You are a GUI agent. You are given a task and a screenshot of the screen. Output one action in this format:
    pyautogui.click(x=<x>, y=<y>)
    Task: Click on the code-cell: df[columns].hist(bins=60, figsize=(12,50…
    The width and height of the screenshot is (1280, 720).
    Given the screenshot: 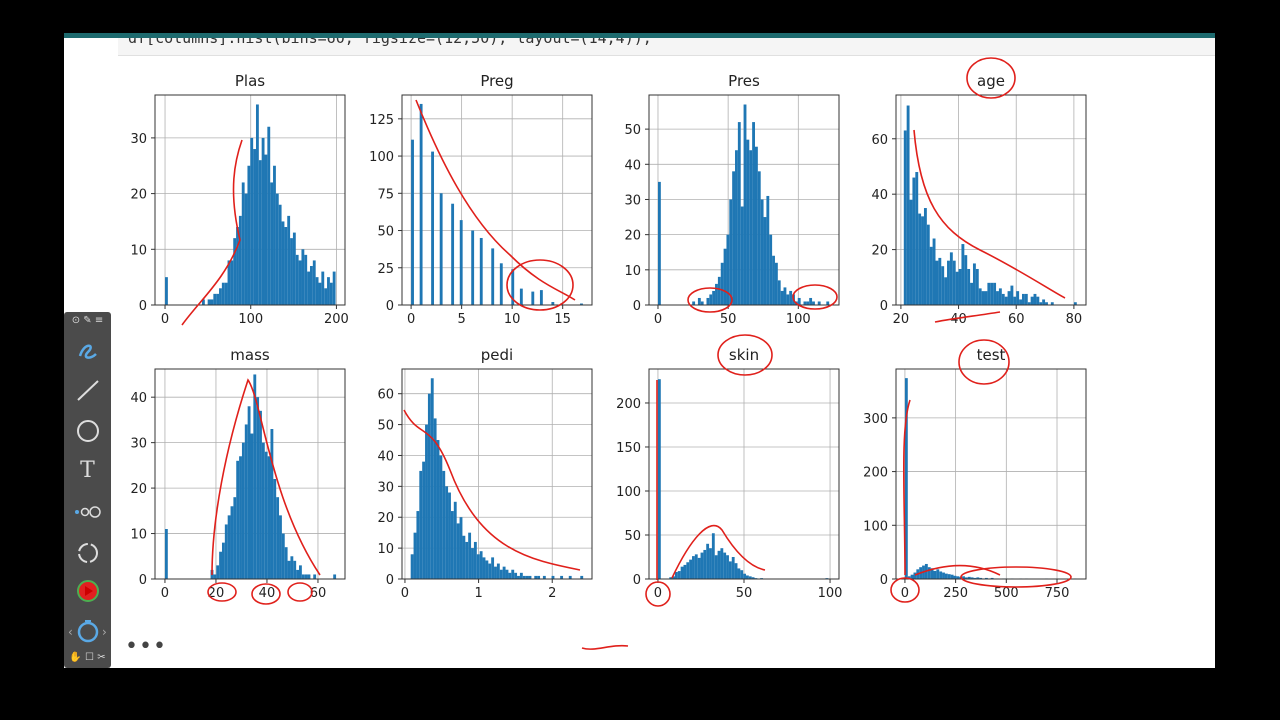 What is the action you would take?
    pyautogui.click(x=666, y=47)
    